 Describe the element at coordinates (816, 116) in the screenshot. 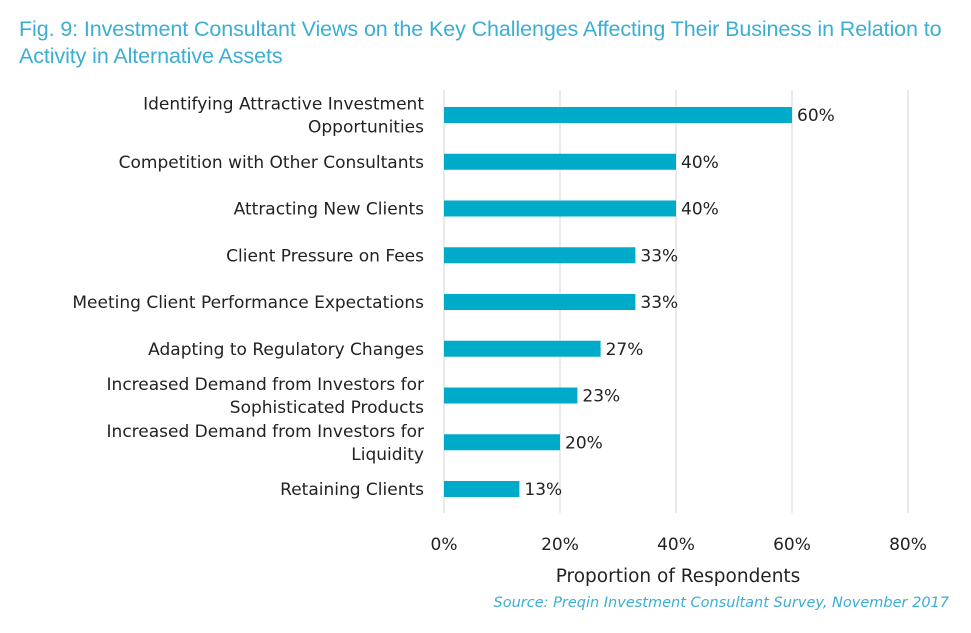

I see `value-label: 60%` at that location.